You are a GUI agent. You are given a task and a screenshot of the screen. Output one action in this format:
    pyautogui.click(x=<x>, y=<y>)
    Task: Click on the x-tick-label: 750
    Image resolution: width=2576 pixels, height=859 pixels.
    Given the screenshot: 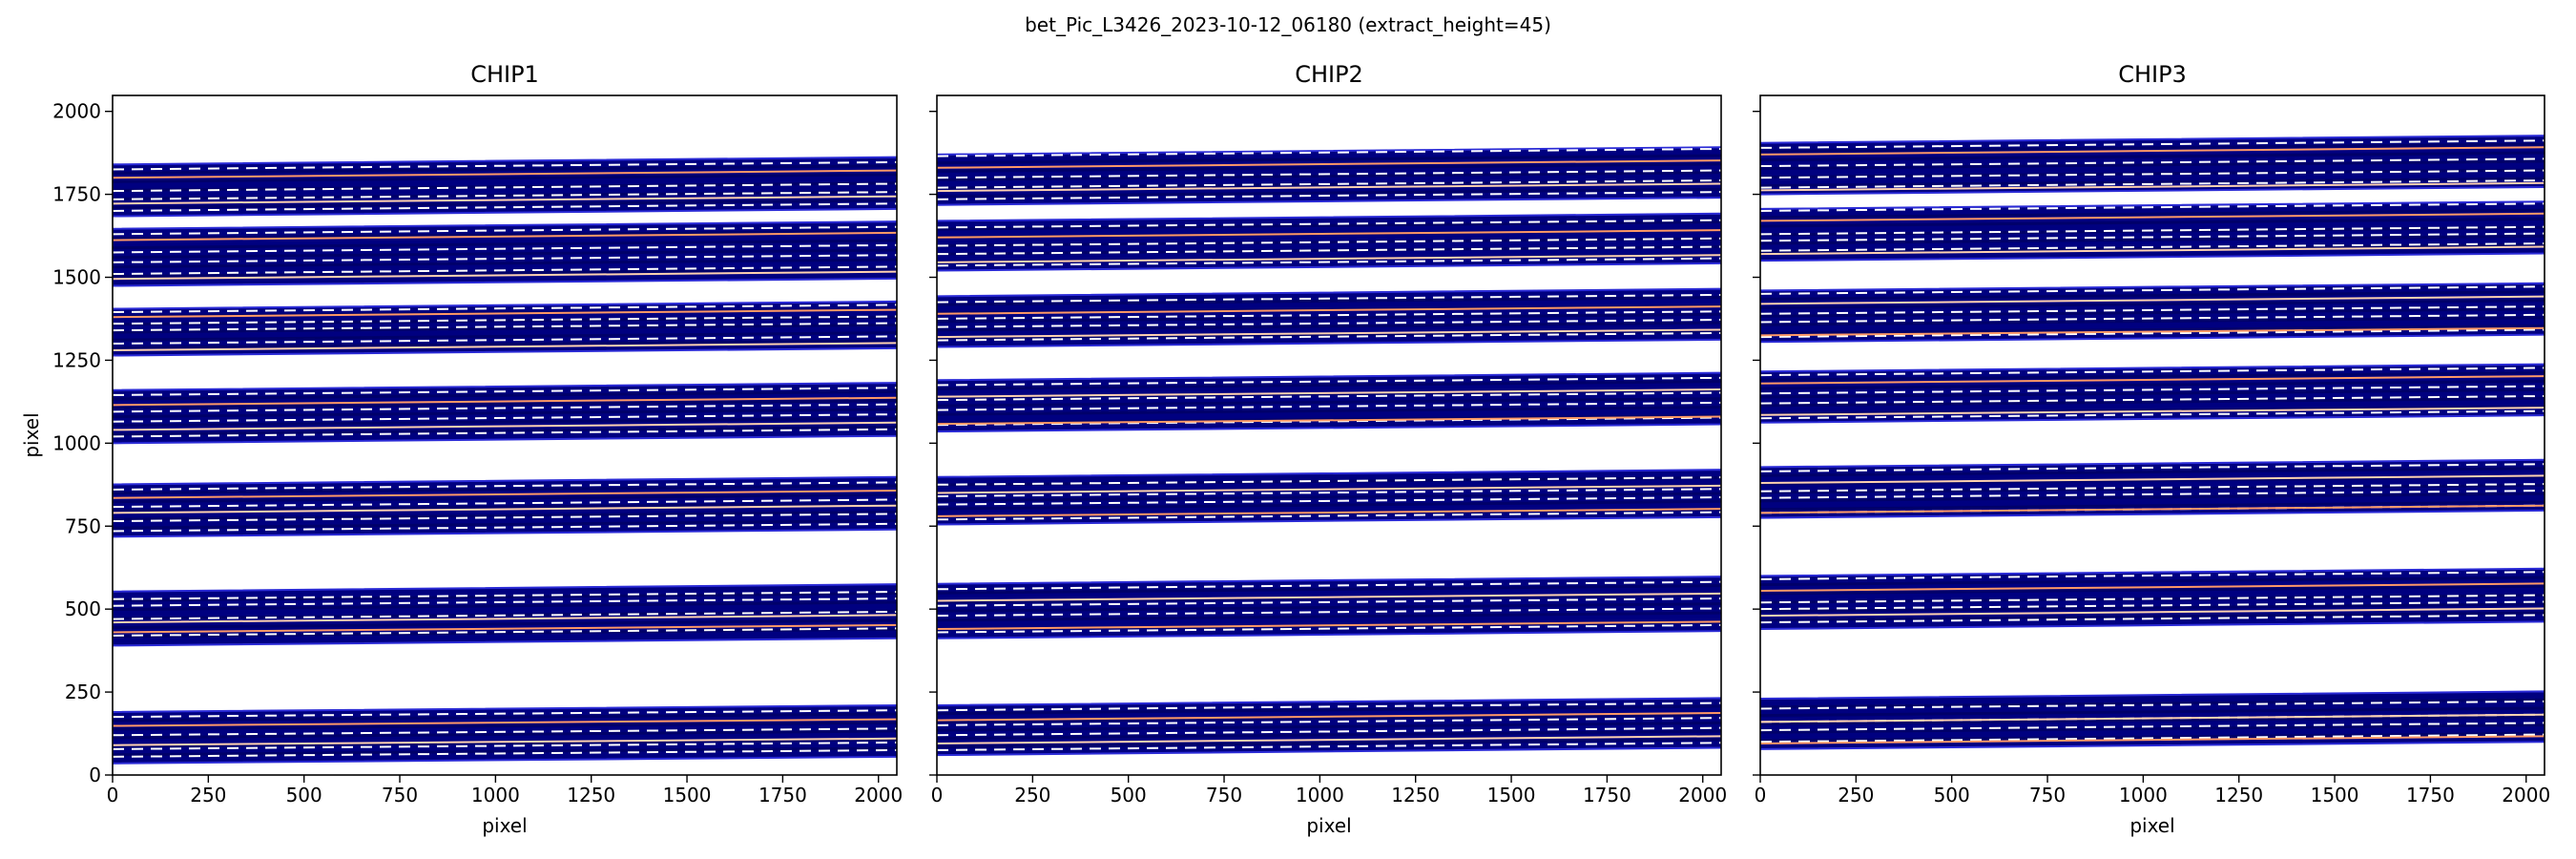 What is the action you would take?
    pyautogui.click(x=1224, y=795)
    